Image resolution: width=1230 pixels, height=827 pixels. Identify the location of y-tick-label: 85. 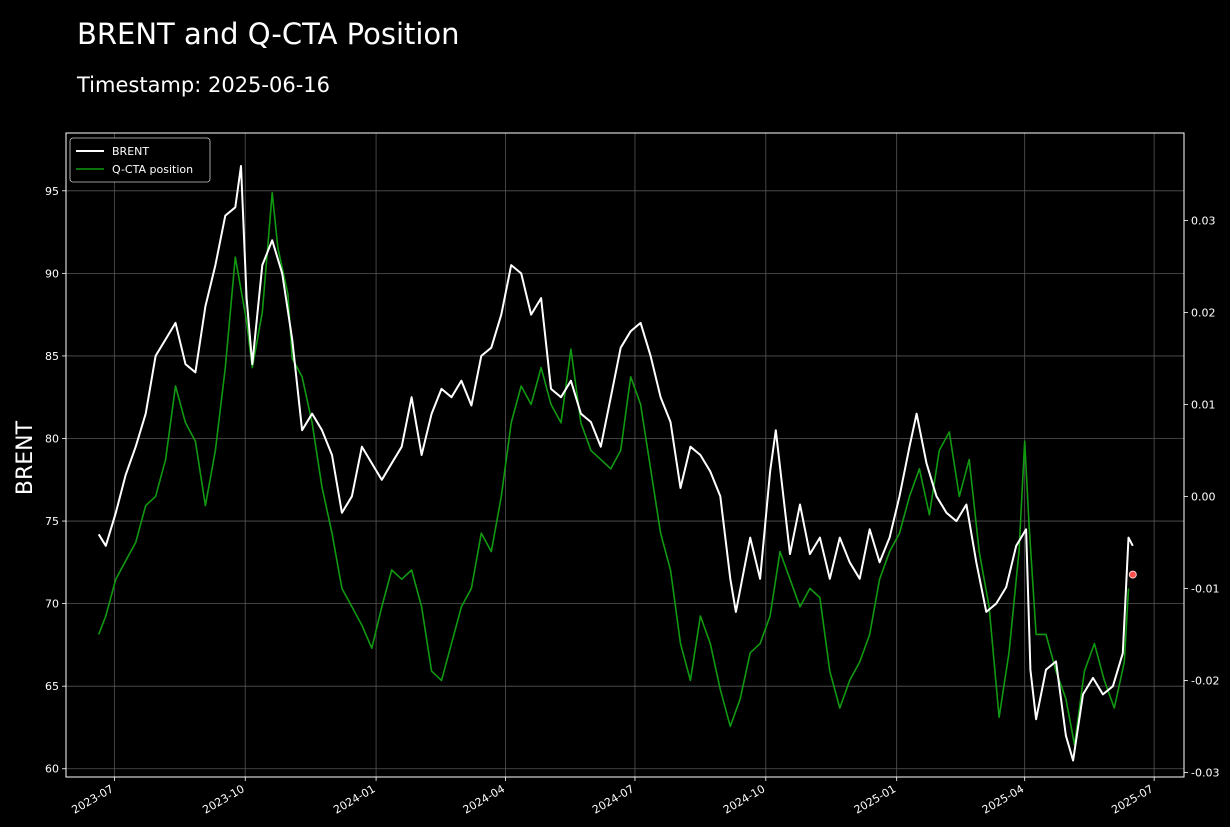
(52, 356).